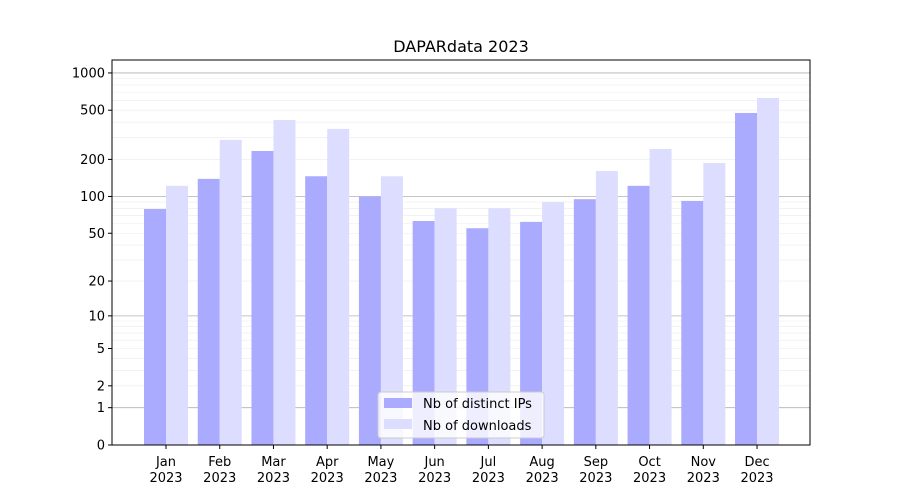  Describe the element at coordinates (92, 111) in the screenshot. I see `y-tick-label: 500` at that location.